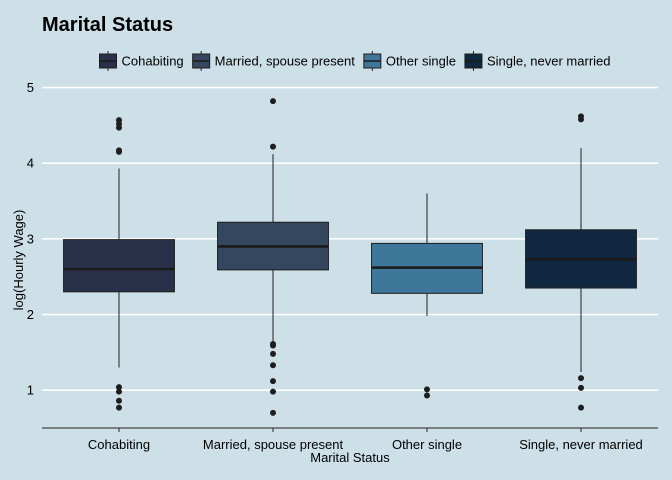 Image resolution: width=672 pixels, height=480 pixels. I want to click on legend-label: Cohabiting, so click(153, 61).